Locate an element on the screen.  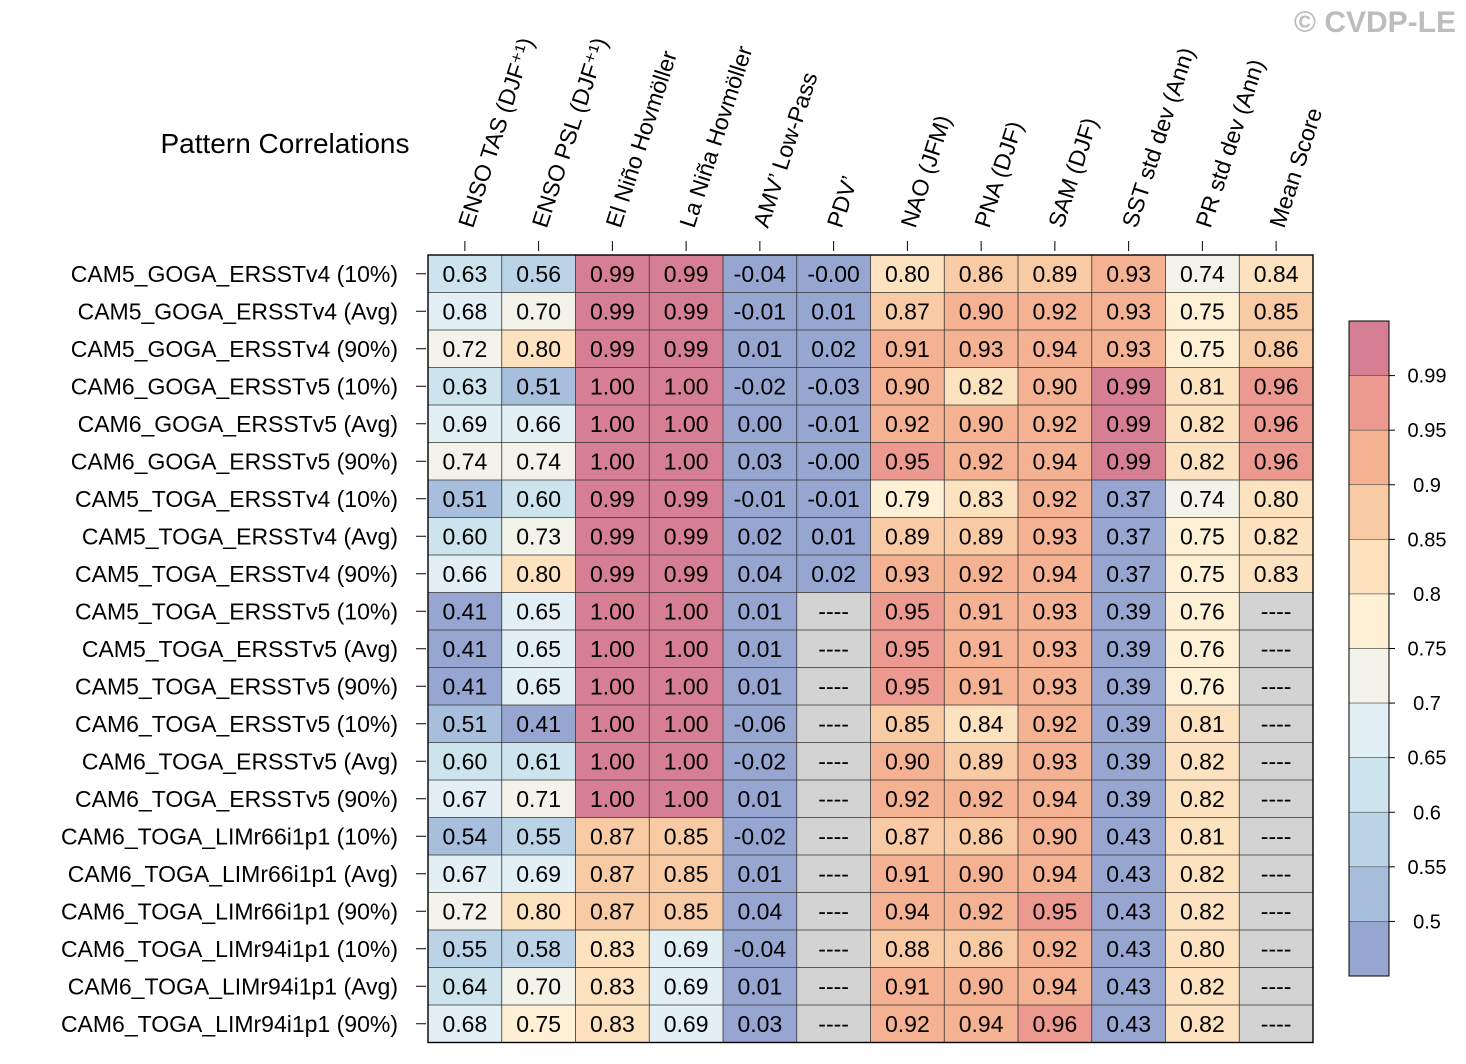
cell-value-label: 0.87 is located at coordinates (612, 911).